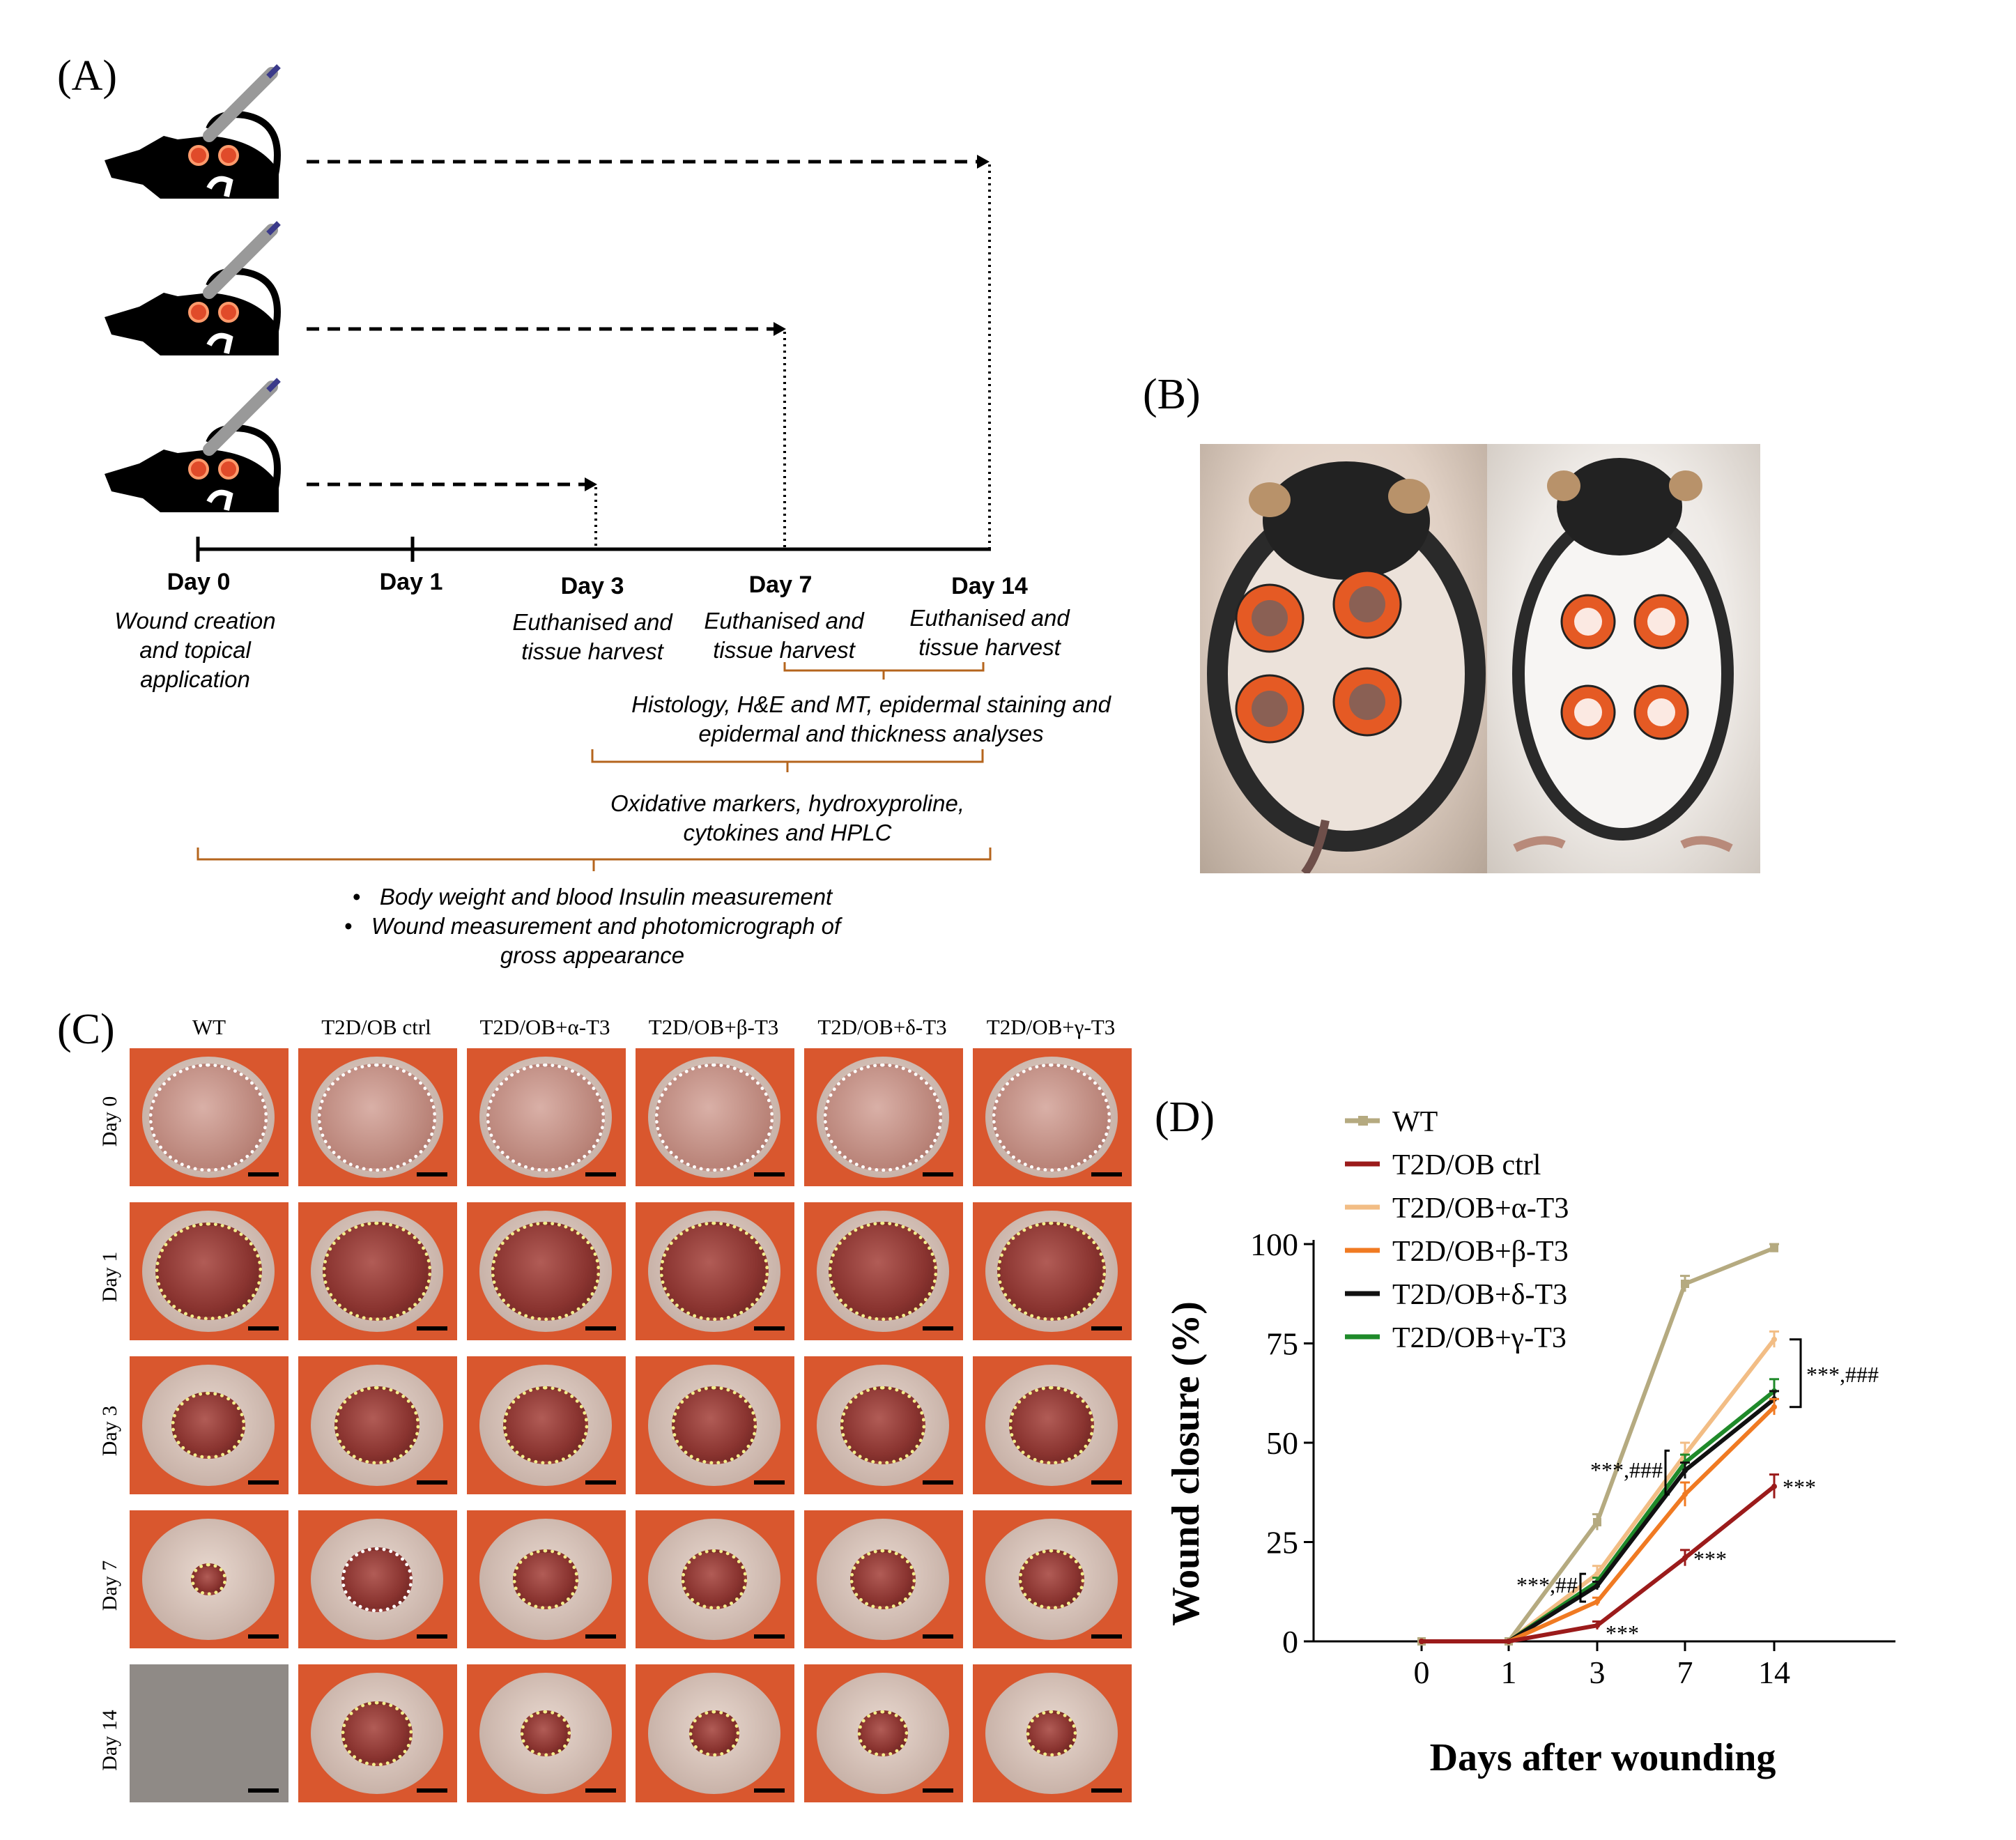 Image resolution: width=2016 pixels, height=1840 pixels. Describe the element at coordinates (109, 1277) in the screenshot. I see `grid-row-day1: Day 1` at that location.